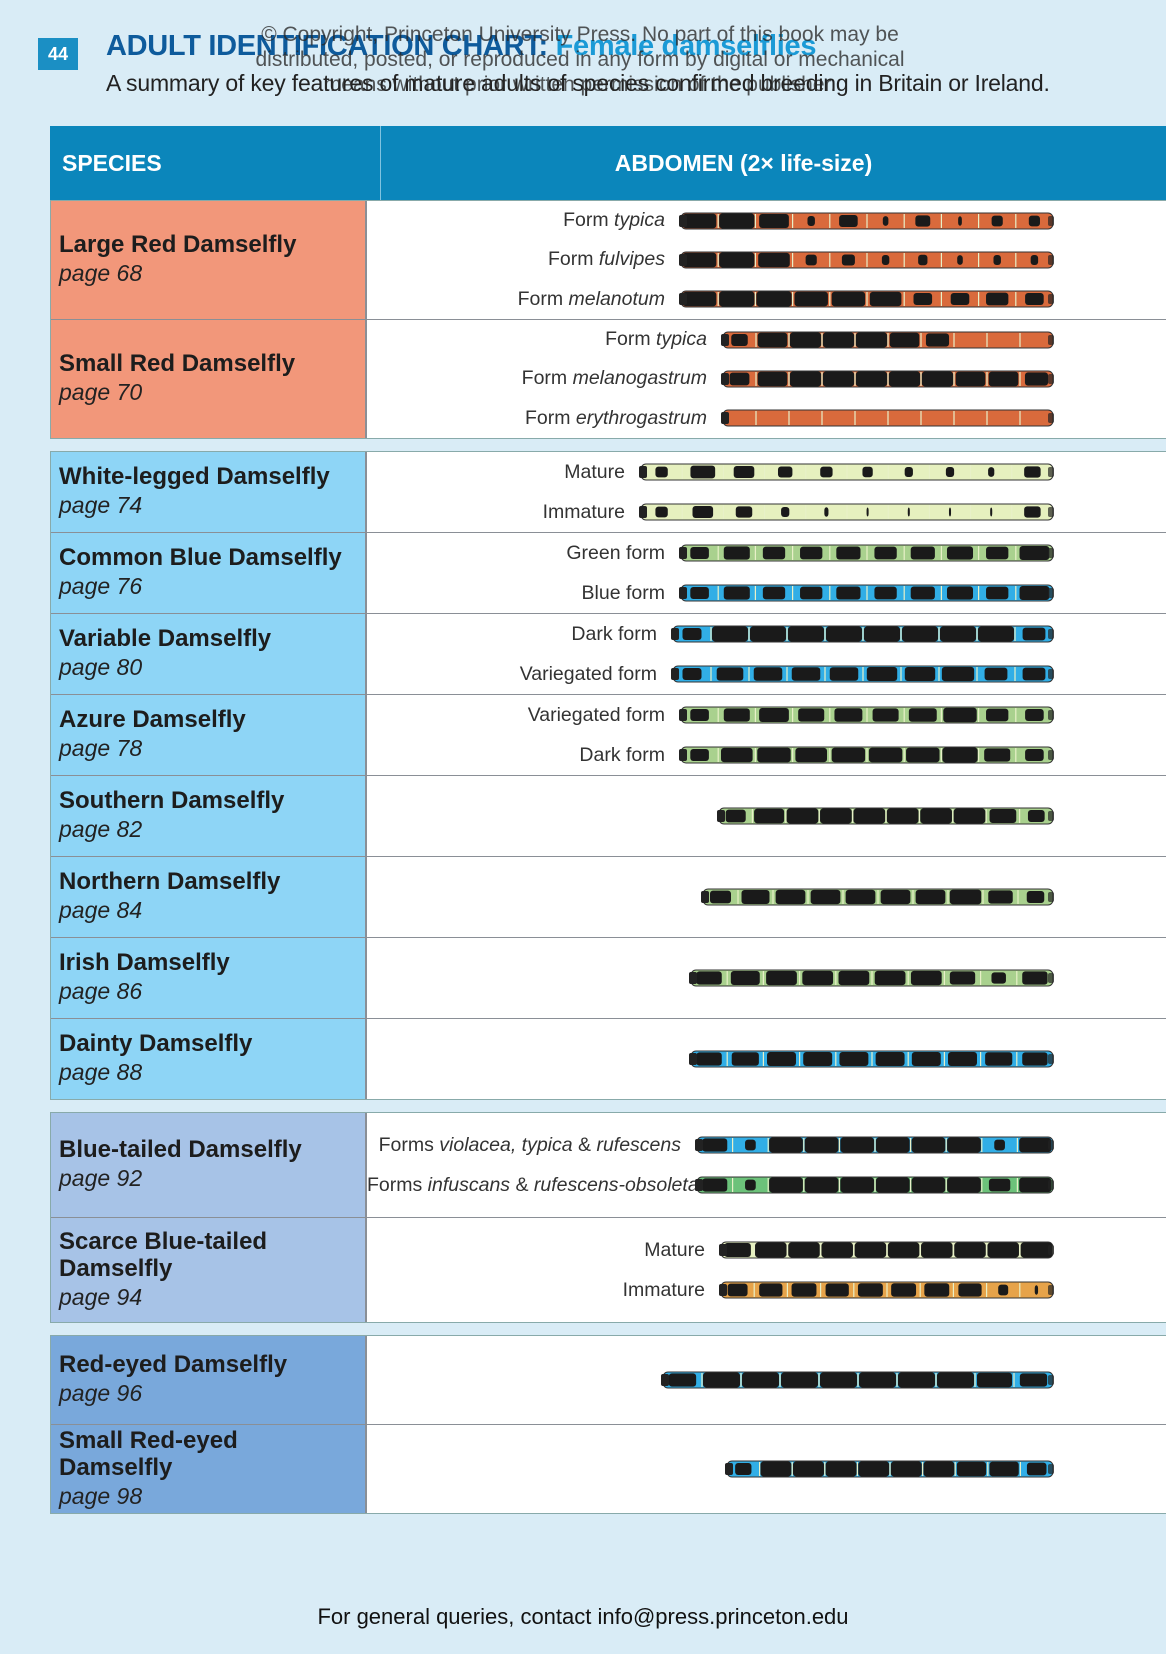 Image resolution: width=1166 pixels, height=1654 pixels. What do you see at coordinates (674, 1249) in the screenshot?
I see `form-label-text: Mature` at bounding box center [674, 1249].